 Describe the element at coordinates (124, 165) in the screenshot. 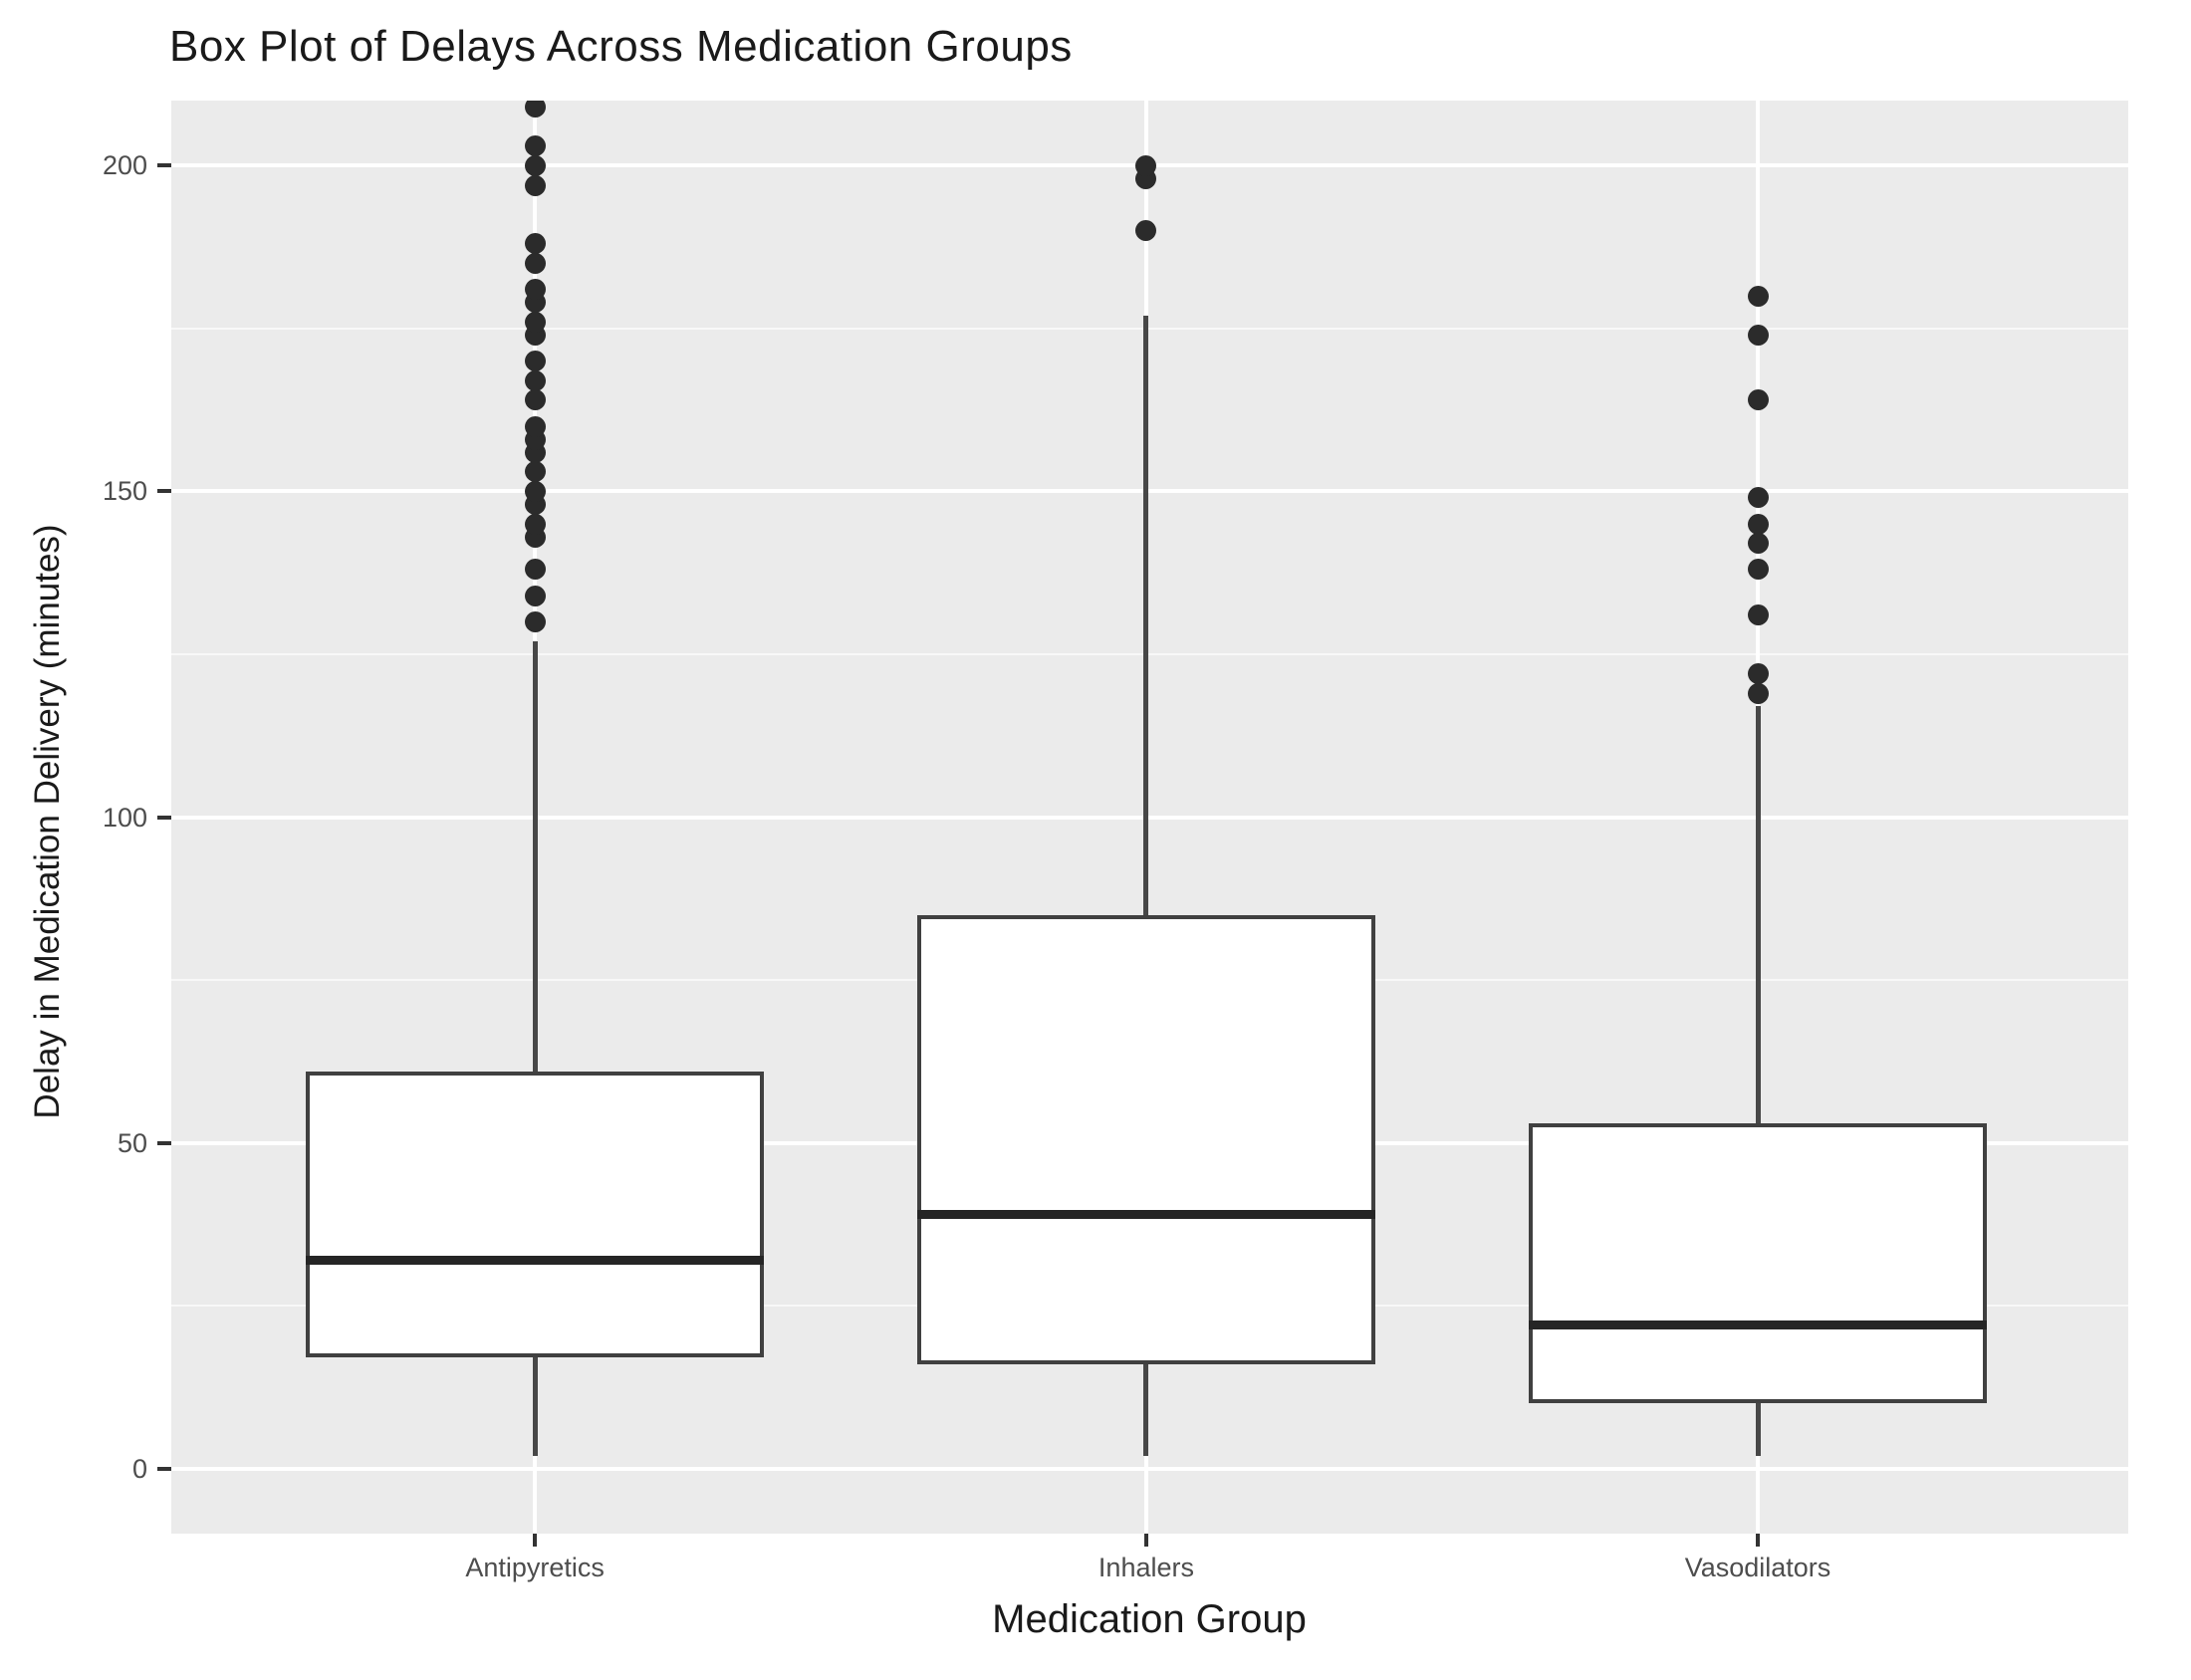

I see `y-tick-label: 200` at that location.